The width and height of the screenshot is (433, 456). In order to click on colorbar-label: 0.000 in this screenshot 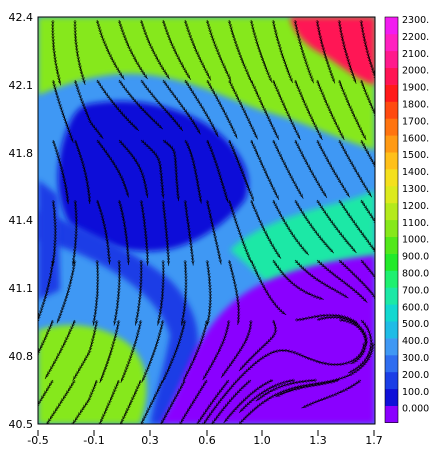, I will do `click(415, 409)`.